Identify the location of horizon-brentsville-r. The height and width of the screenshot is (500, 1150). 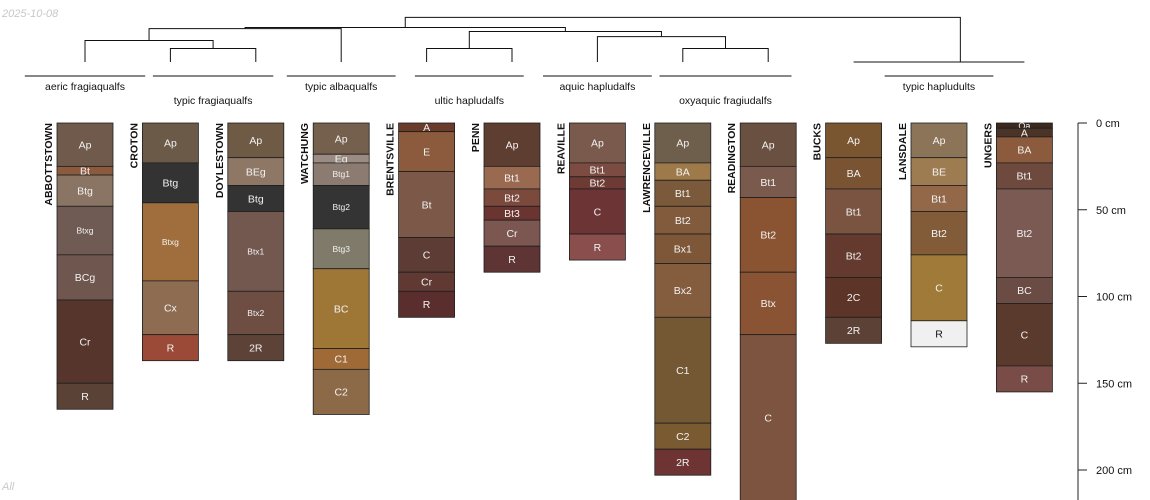
(427, 304).